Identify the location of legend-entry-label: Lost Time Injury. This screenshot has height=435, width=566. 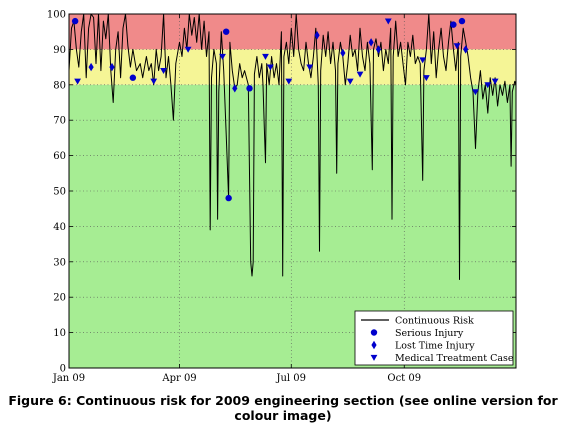
(435, 345).